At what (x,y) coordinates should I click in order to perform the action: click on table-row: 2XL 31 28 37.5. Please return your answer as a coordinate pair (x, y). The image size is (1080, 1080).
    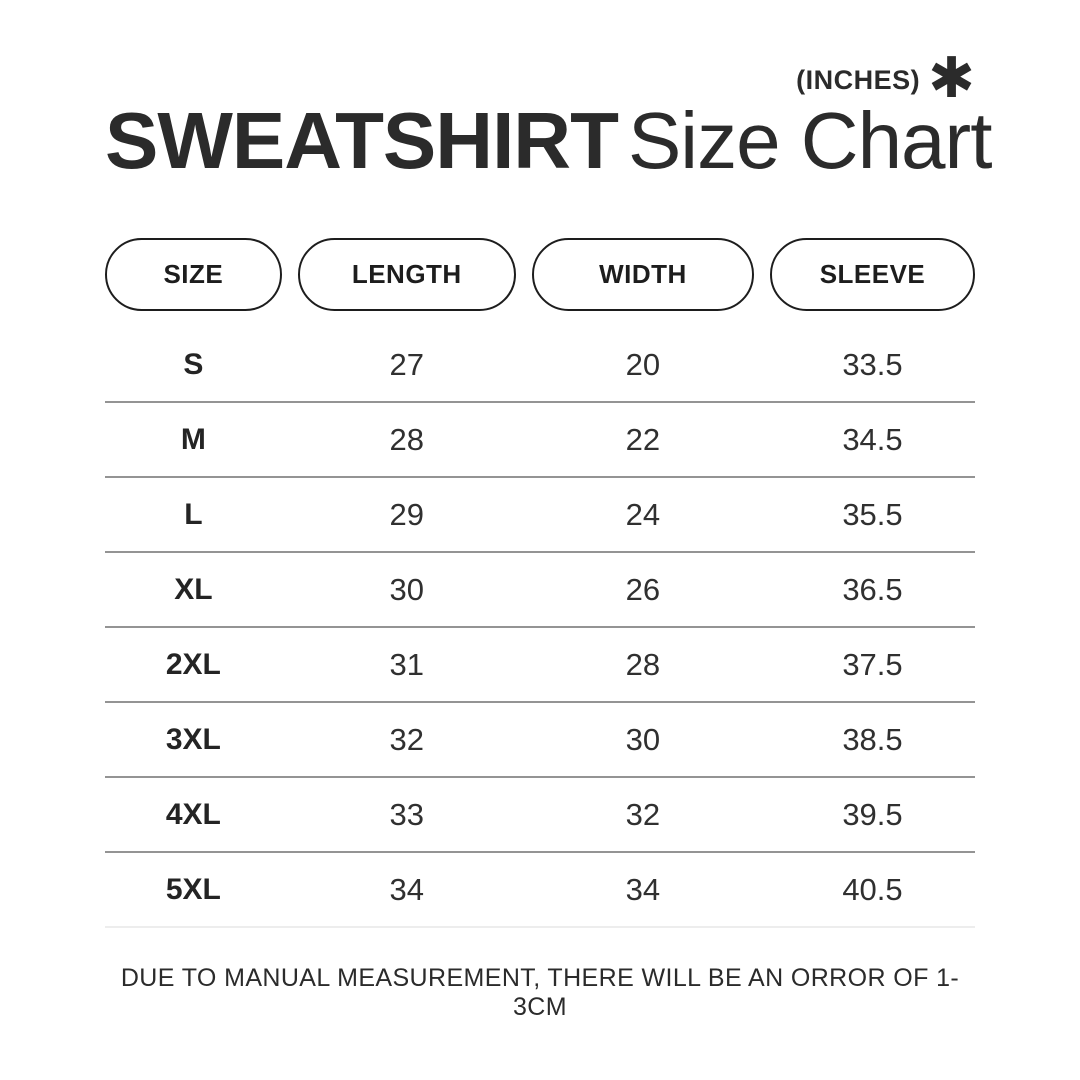
    Looking at the image, I should click on (540, 666).